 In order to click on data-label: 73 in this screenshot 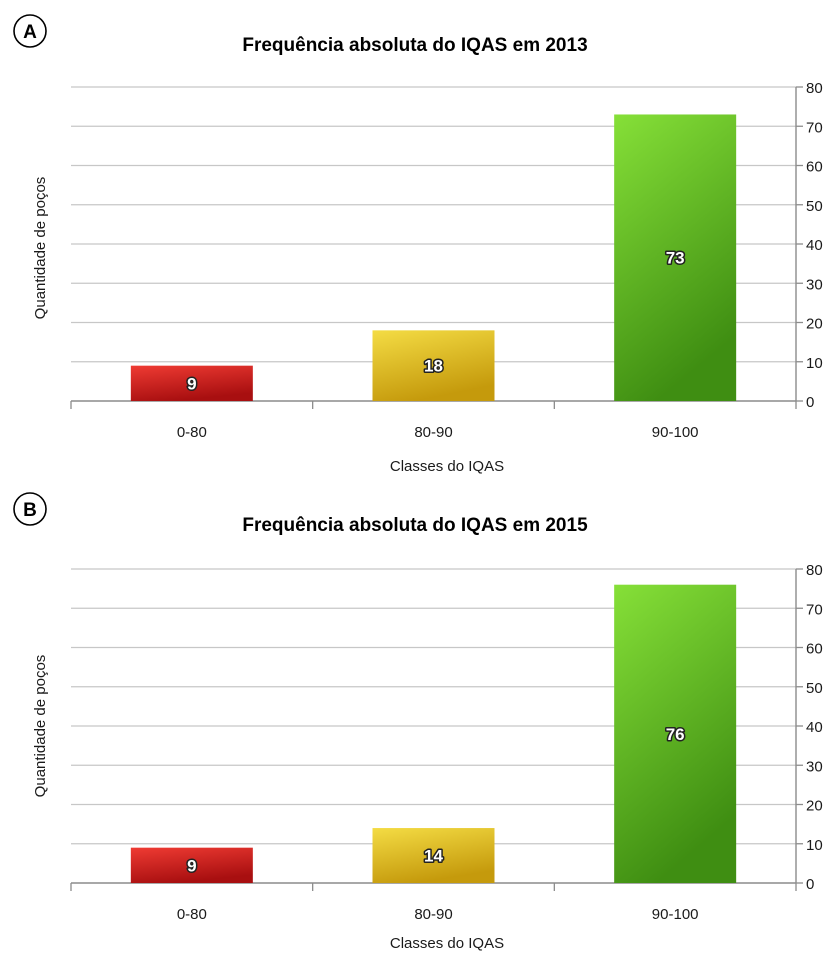, I will do `click(675, 258)`.